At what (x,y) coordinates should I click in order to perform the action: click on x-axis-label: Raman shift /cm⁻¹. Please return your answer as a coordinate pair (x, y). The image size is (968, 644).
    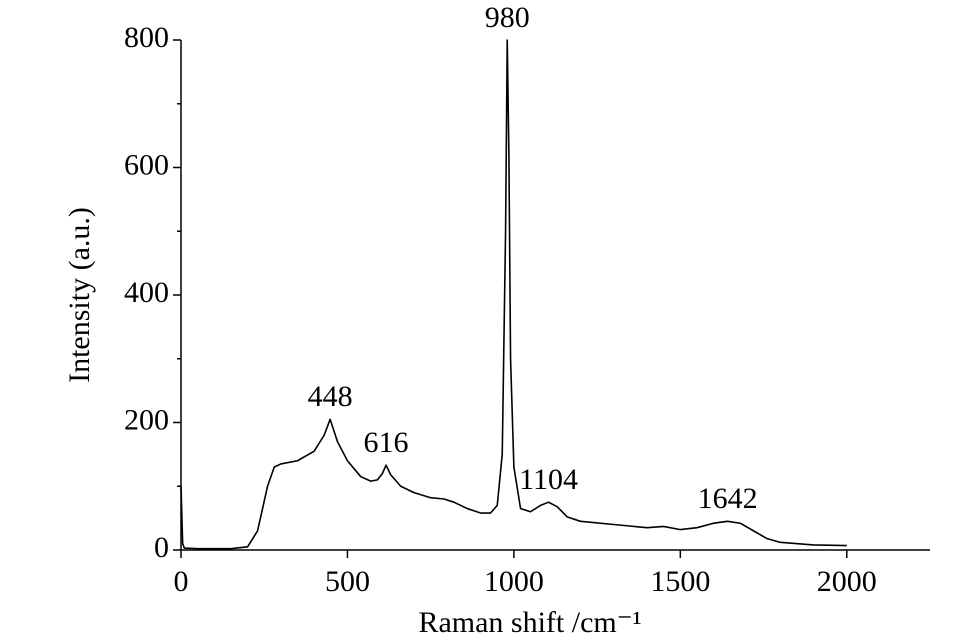
    Looking at the image, I should click on (529, 622).